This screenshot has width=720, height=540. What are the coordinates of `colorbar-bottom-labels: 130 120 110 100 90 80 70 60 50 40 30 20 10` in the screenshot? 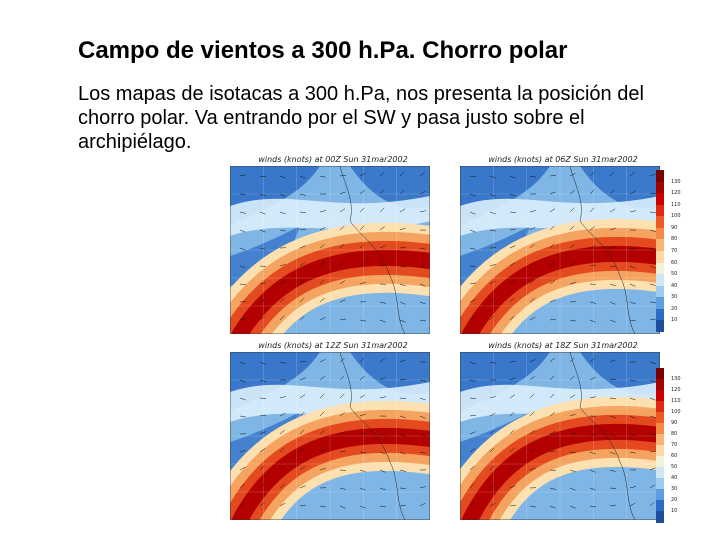 It's located at (678, 445).